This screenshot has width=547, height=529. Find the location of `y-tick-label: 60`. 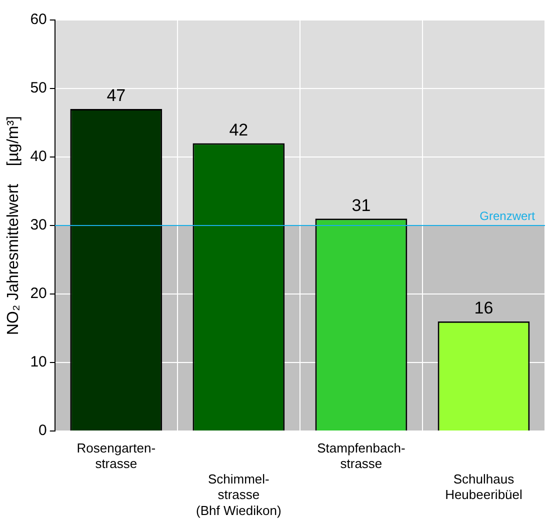

y-tick-label: 60 is located at coordinates (38, 19).